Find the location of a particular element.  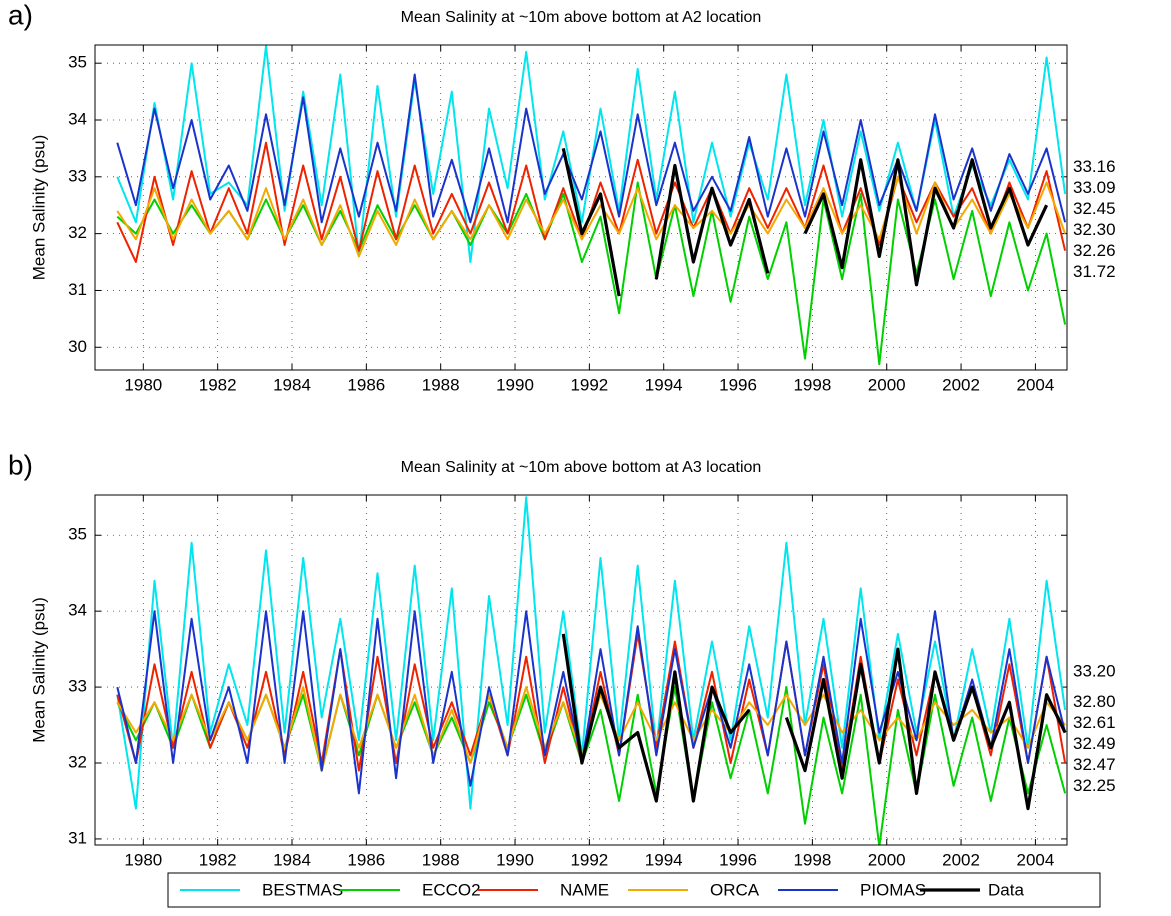

panel-label: b) is located at coordinates (20, 464).